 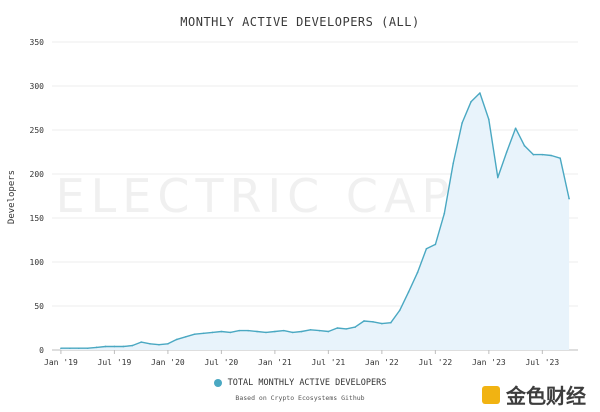 What do you see at coordinates (300, 22) in the screenshot?
I see `chart-title: MONTHLY ACTIVE DEVELOPERS (ALL)` at bounding box center [300, 22].